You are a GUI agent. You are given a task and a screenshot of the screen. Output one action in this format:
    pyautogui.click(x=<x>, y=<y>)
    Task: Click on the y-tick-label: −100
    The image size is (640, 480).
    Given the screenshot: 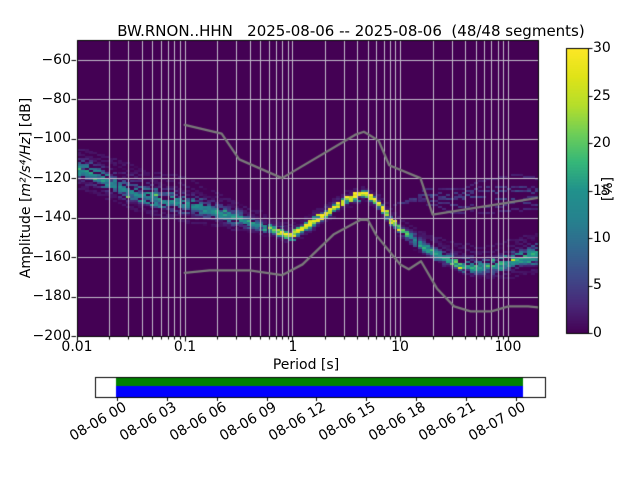 What is the action you would take?
    pyautogui.click(x=51, y=138)
    